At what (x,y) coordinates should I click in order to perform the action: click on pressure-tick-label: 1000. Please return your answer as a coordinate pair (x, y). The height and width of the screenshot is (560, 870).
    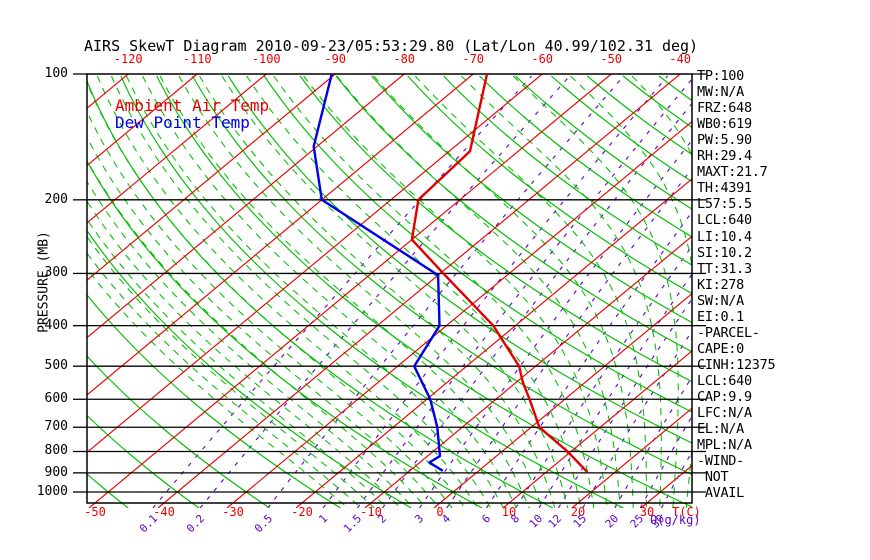
    Looking at the image, I should click on (52, 491).